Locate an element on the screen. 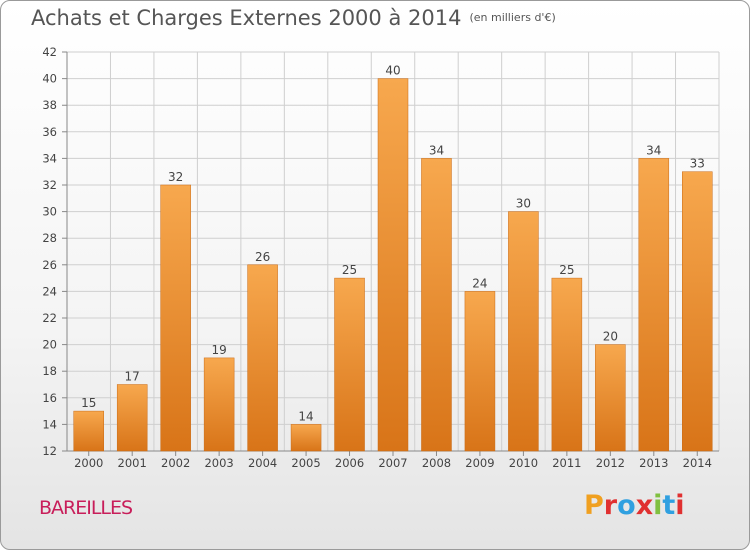  bar-2013 is located at coordinates (654, 305).